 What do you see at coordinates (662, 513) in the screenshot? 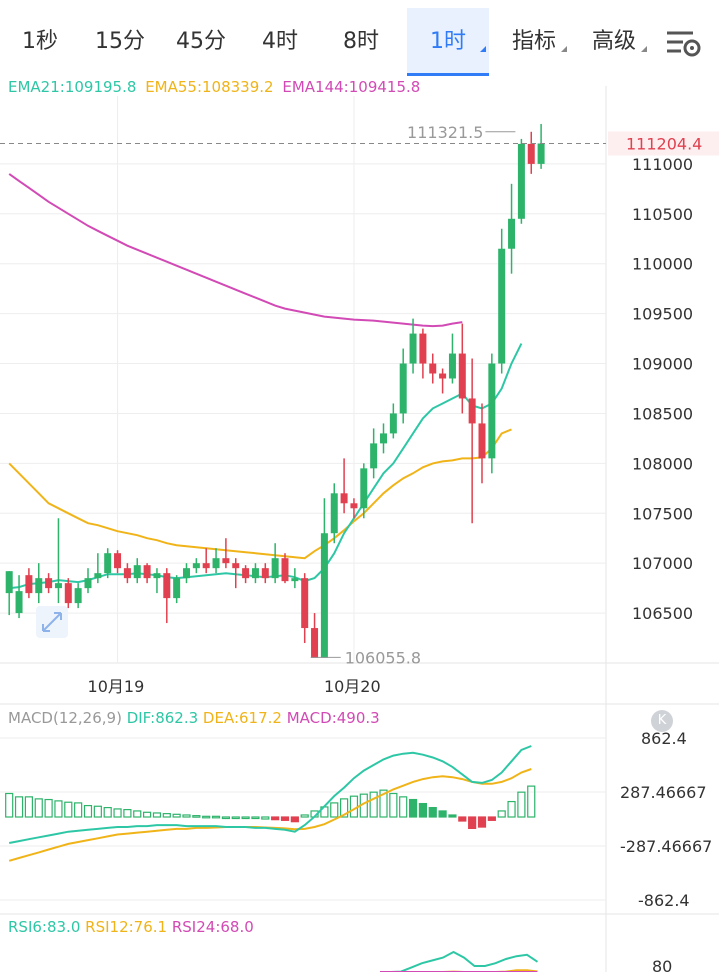
I see `price-tick-label: 107500` at bounding box center [662, 513].